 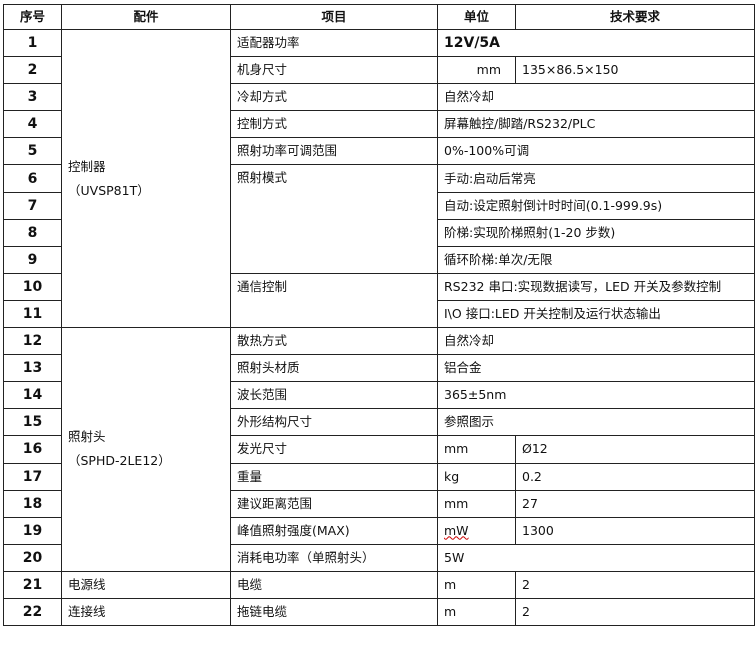 What do you see at coordinates (334, 124) in the screenshot?
I see `item: 控制方式` at bounding box center [334, 124].